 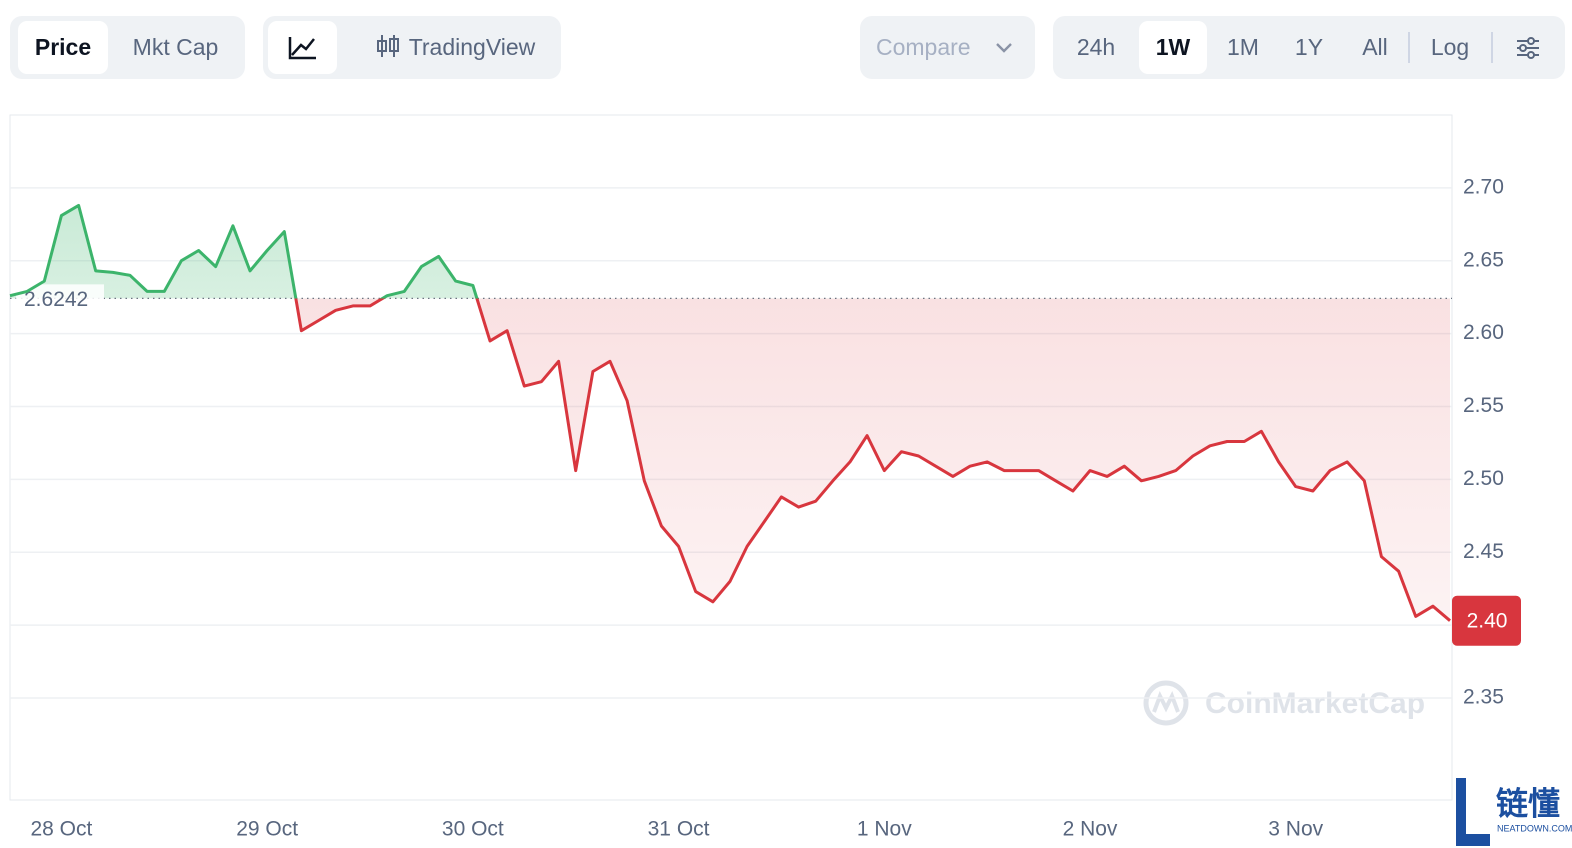 What do you see at coordinates (1295, 829) in the screenshot?
I see `x-tick-label: 3 Nov` at bounding box center [1295, 829].